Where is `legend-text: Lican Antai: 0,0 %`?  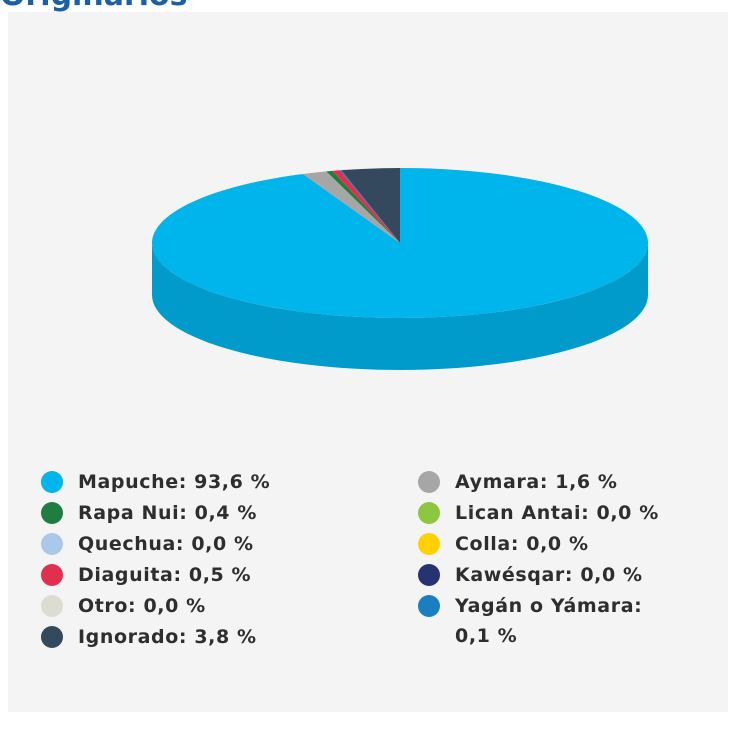
legend-text: Lican Antai: 0,0 % is located at coordinates (586, 513).